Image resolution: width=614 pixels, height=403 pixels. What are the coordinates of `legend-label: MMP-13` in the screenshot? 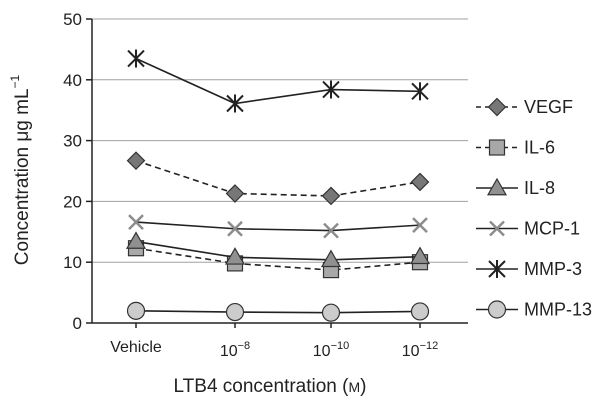 It's located at (558, 310).